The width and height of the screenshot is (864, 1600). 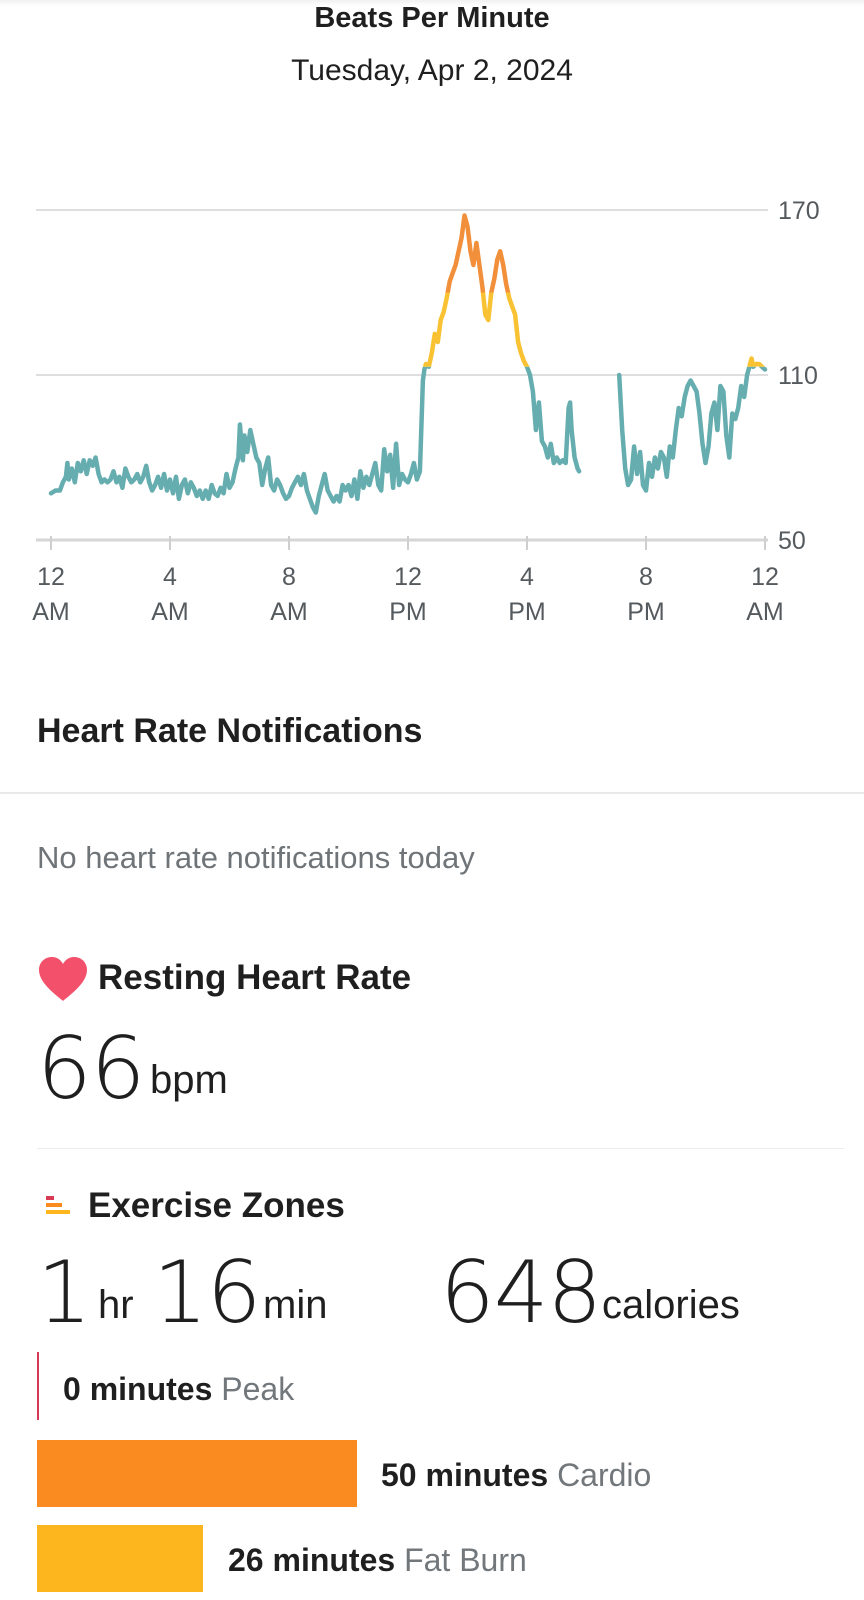 I want to click on zones-bars-icon, so click(x=58, y=1205).